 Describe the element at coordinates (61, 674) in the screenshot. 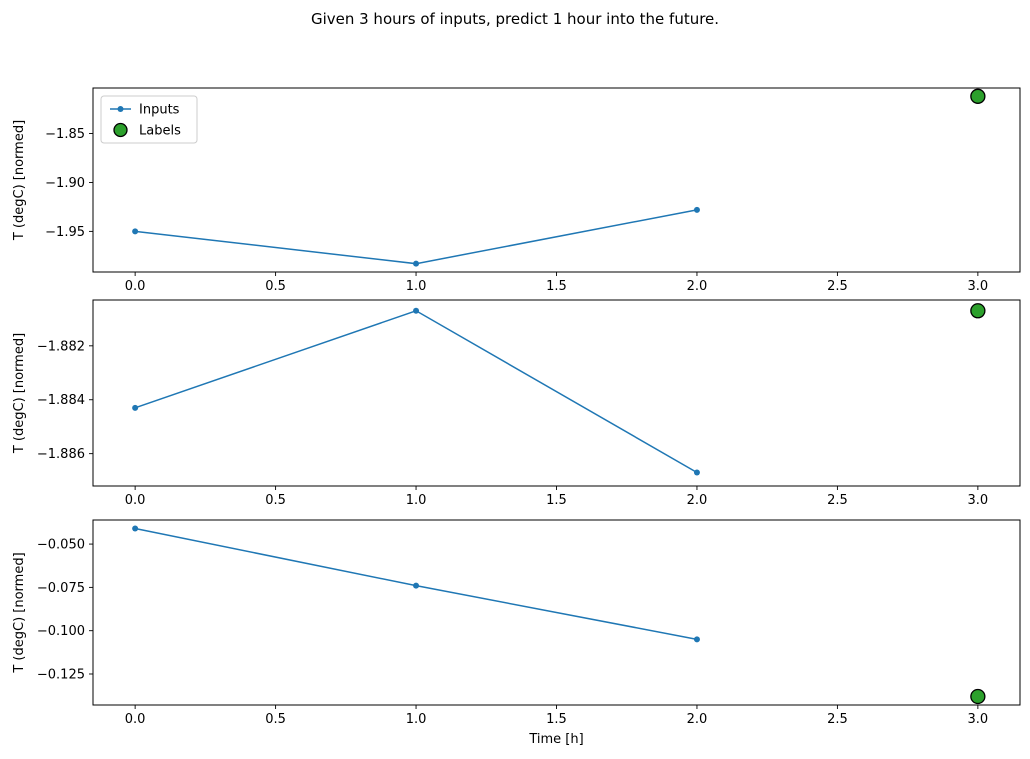

I see `y-tick-label: −0.125` at that location.